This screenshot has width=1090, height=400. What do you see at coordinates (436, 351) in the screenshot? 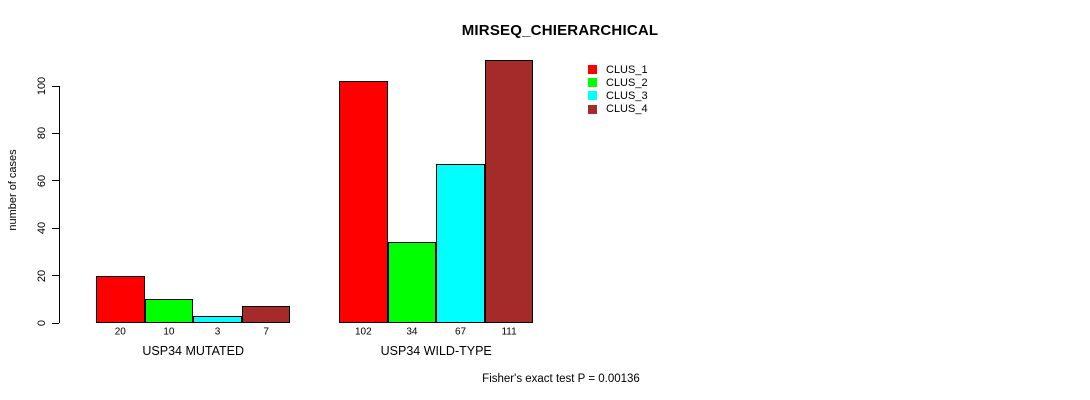
I see `category-label: USP34 WILD-TYPE` at bounding box center [436, 351].